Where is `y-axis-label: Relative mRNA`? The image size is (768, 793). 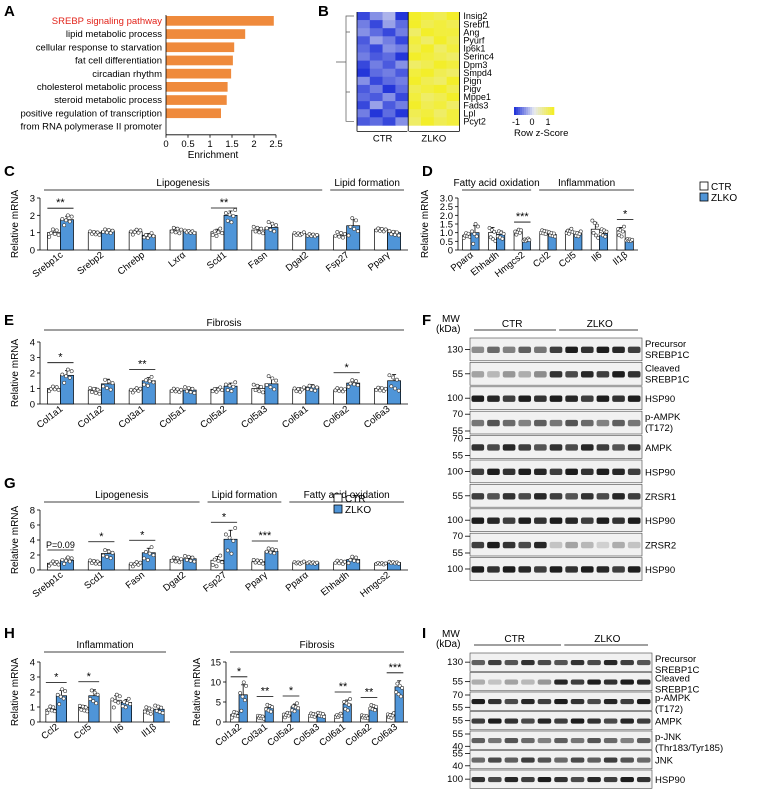
y-axis-label: Relative mRNA is located at coordinates (15, 692).